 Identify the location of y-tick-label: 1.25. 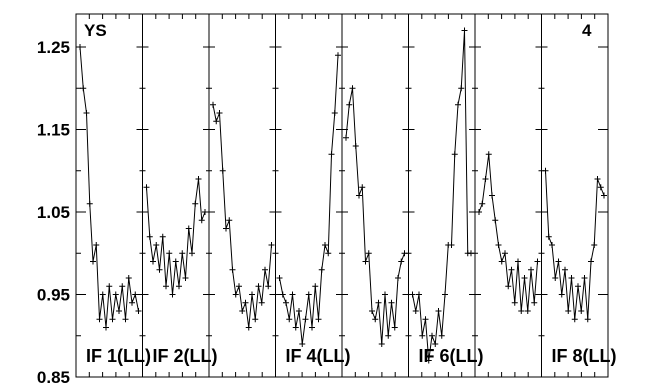
(53, 47).